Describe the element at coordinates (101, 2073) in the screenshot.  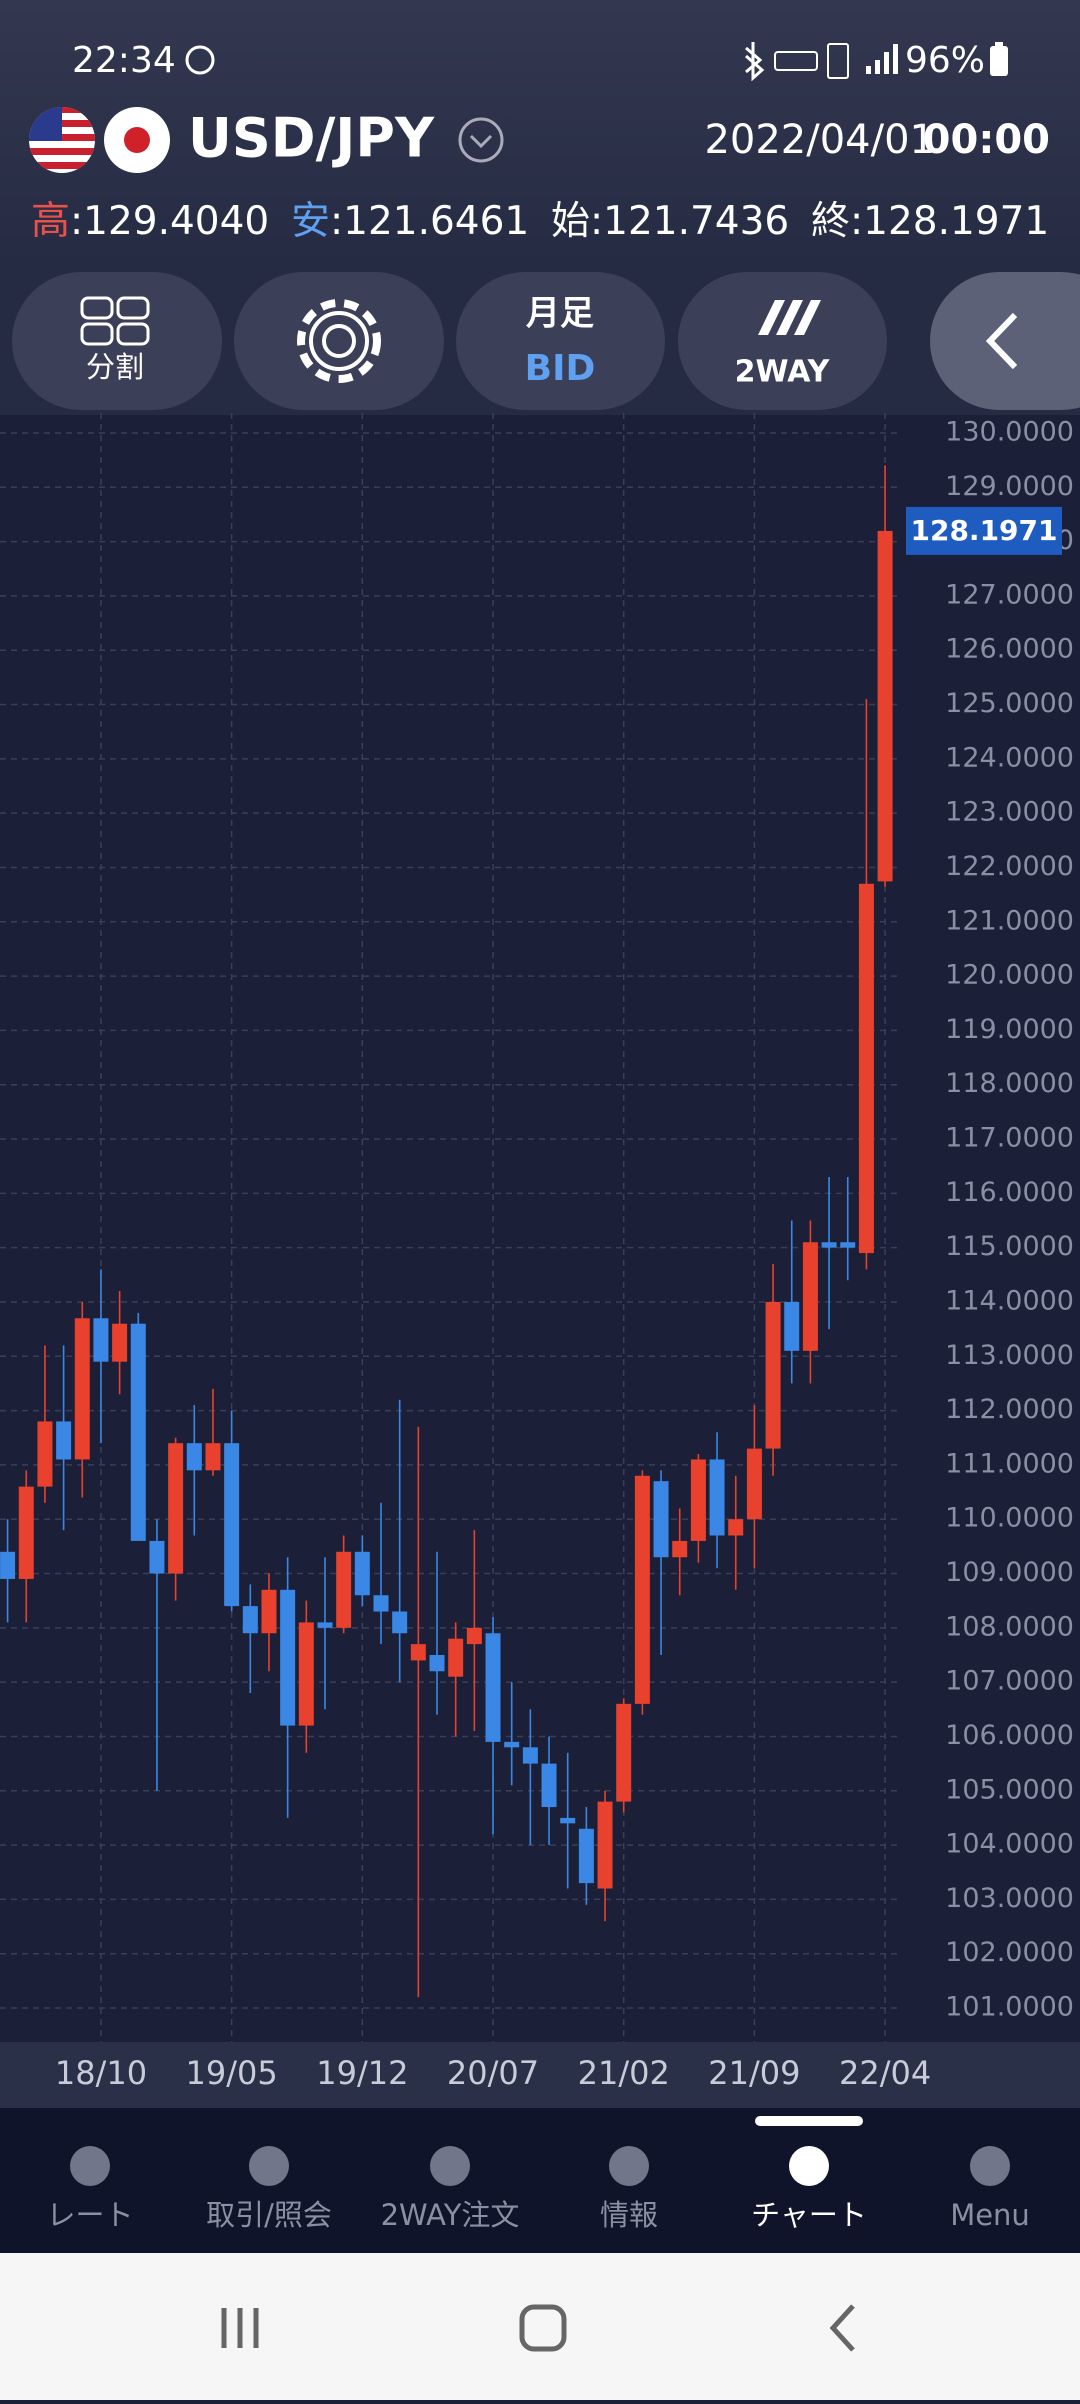
I see `x-tick-label: 18/10` at that location.